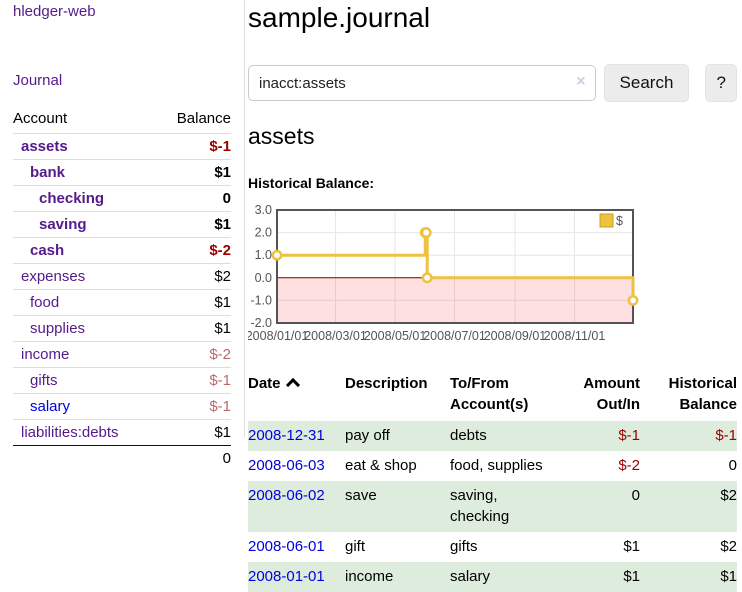  I want to click on register-row: 2008-12-31 pay off debts $-1 $-1, so click(492, 436).